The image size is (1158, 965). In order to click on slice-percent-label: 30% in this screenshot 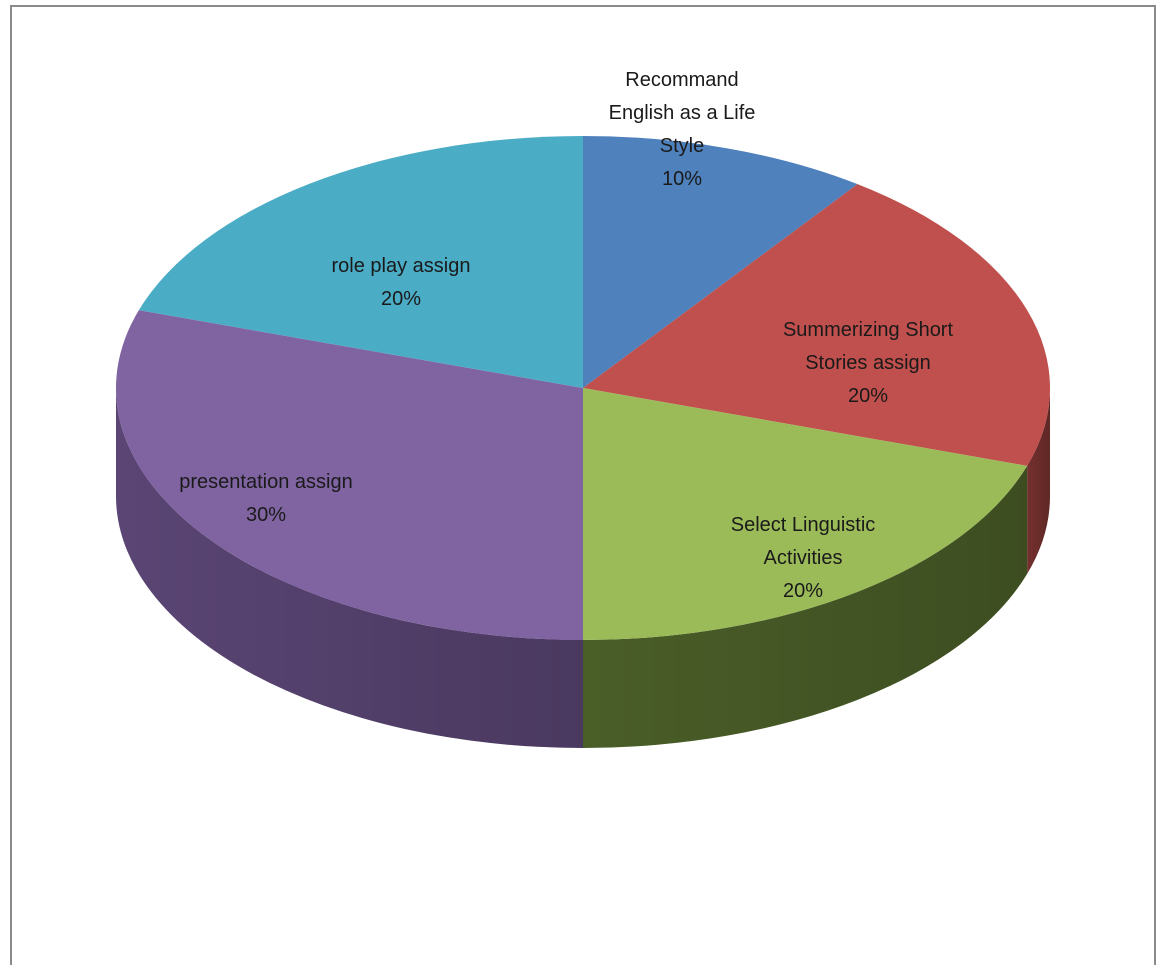, I will do `click(266, 515)`.